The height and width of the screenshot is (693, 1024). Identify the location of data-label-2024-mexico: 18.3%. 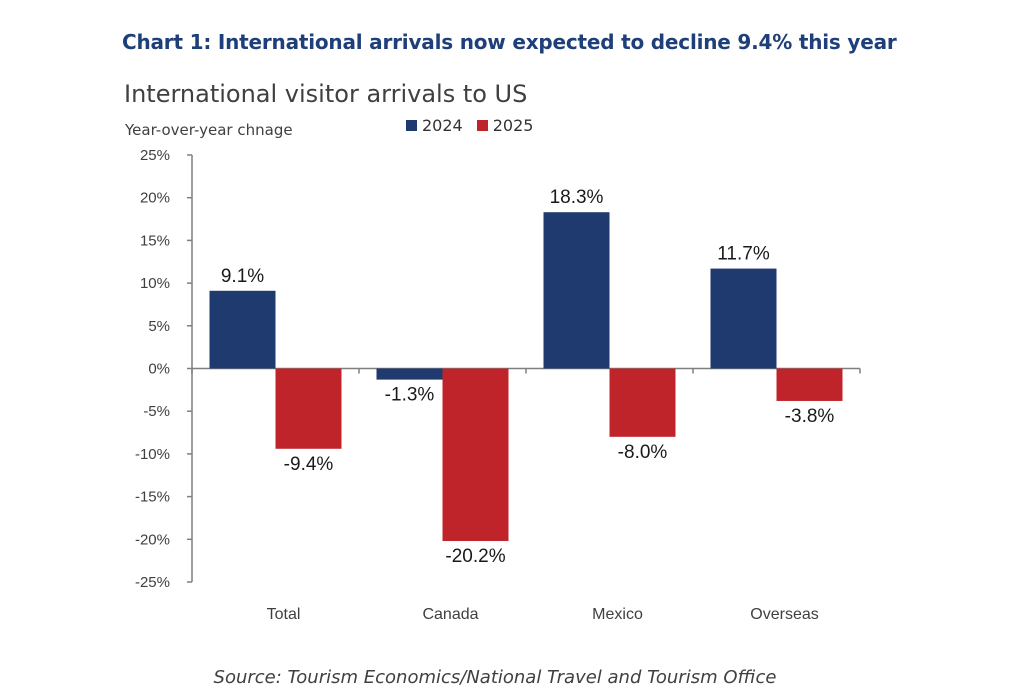
(577, 197).